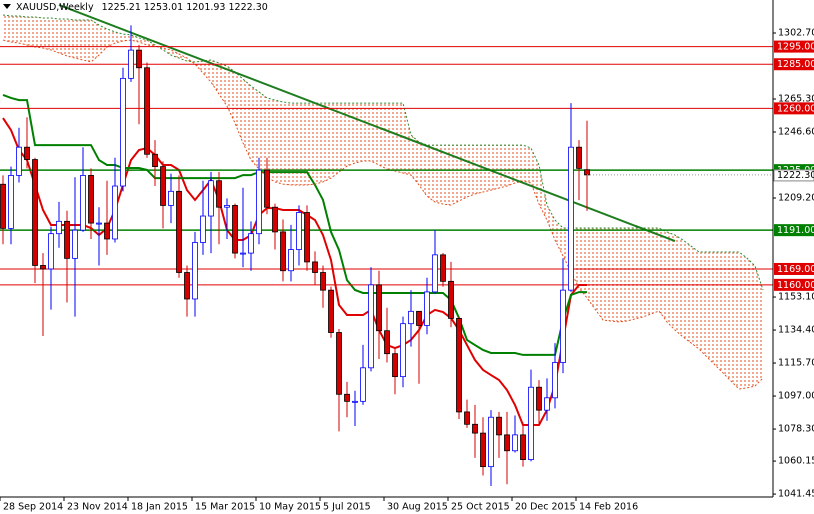  What do you see at coordinates (33, 507) in the screenshot?
I see `x-tick-label: 28 Sep 2014` at bounding box center [33, 507].